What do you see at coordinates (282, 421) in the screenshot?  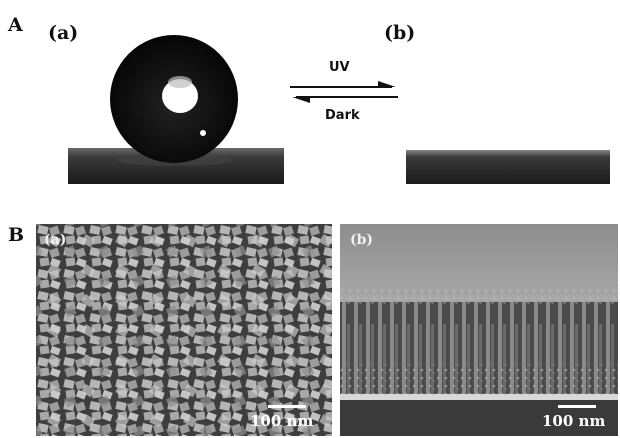 I see `scale-text-left: 100 nm` at bounding box center [282, 421].